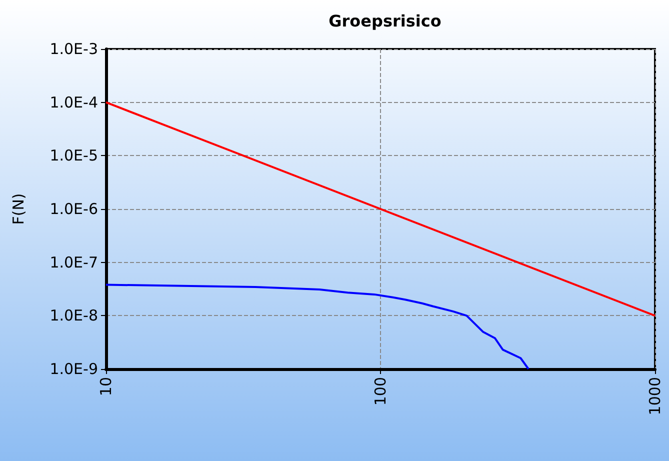 The width and height of the screenshot is (669, 461). Describe the element at coordinates (381, 391) in the screenshot. I see `x-tick-label: 100` at that location.